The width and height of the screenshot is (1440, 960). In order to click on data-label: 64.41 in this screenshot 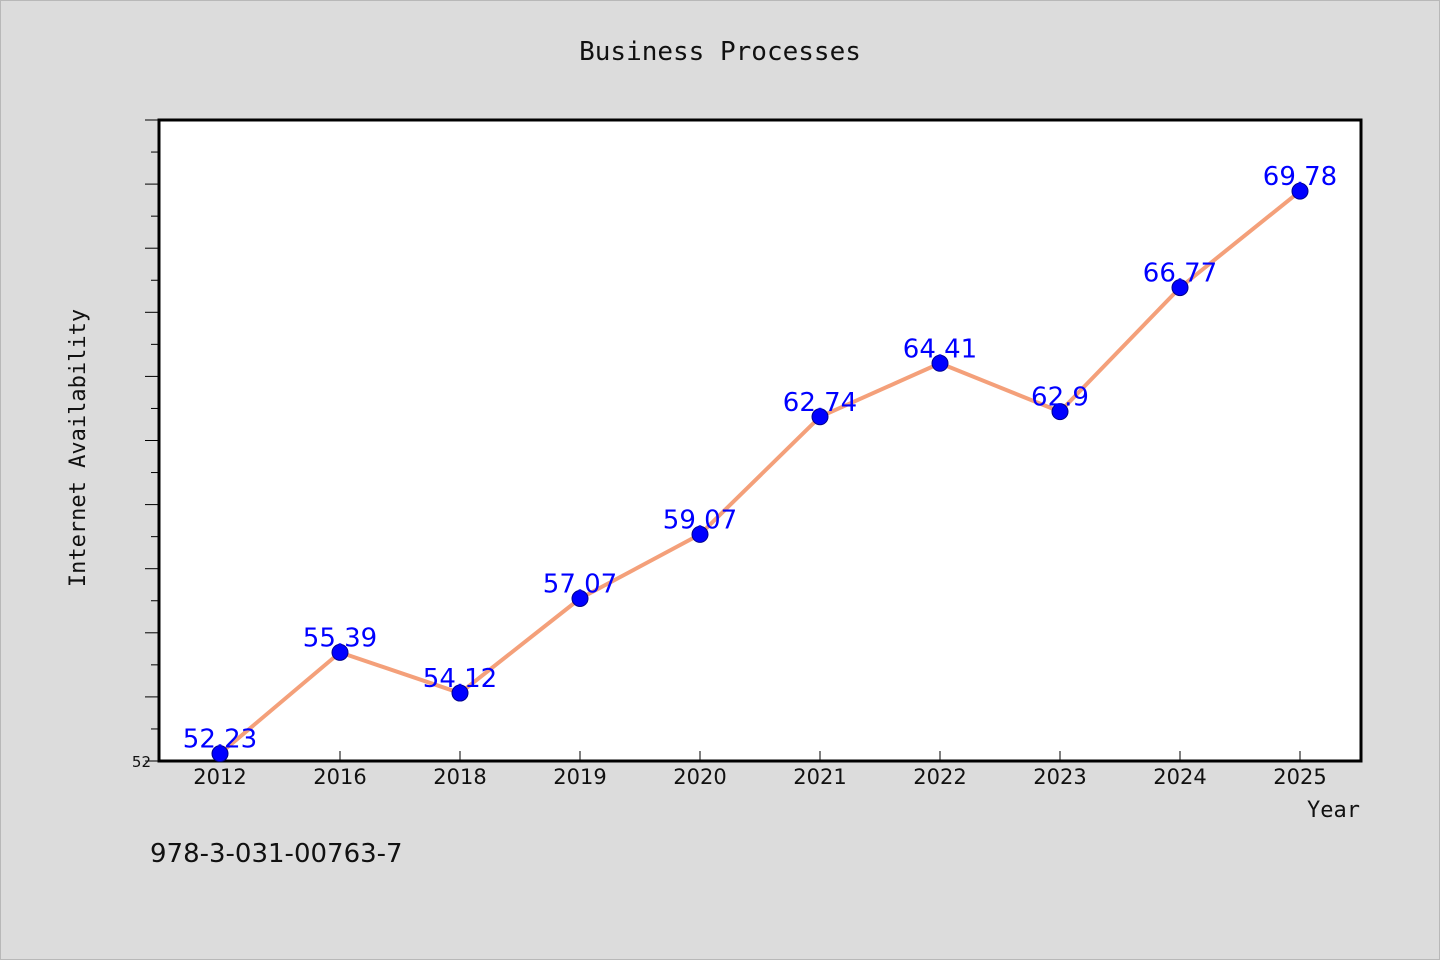, I will do `click(940, 349)`.